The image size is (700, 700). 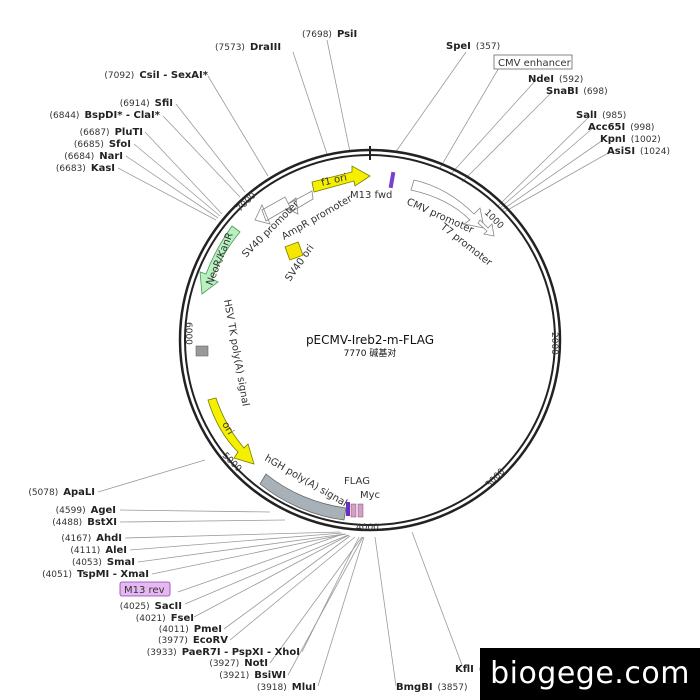 What do you see at coordinates (111, 132) in the screenshot?
I see `site-pluti: (6687) PluTI` at bounding box center [111, 132].